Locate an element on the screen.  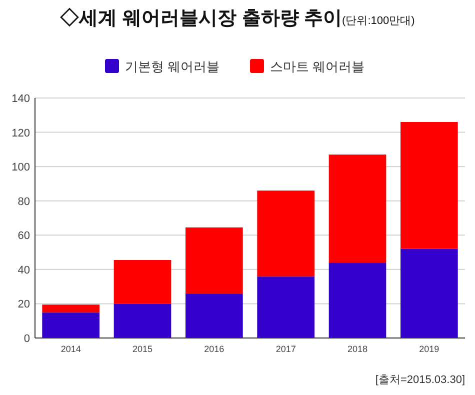
x-tick-label: 2015 is located at coordinates (142, 349).